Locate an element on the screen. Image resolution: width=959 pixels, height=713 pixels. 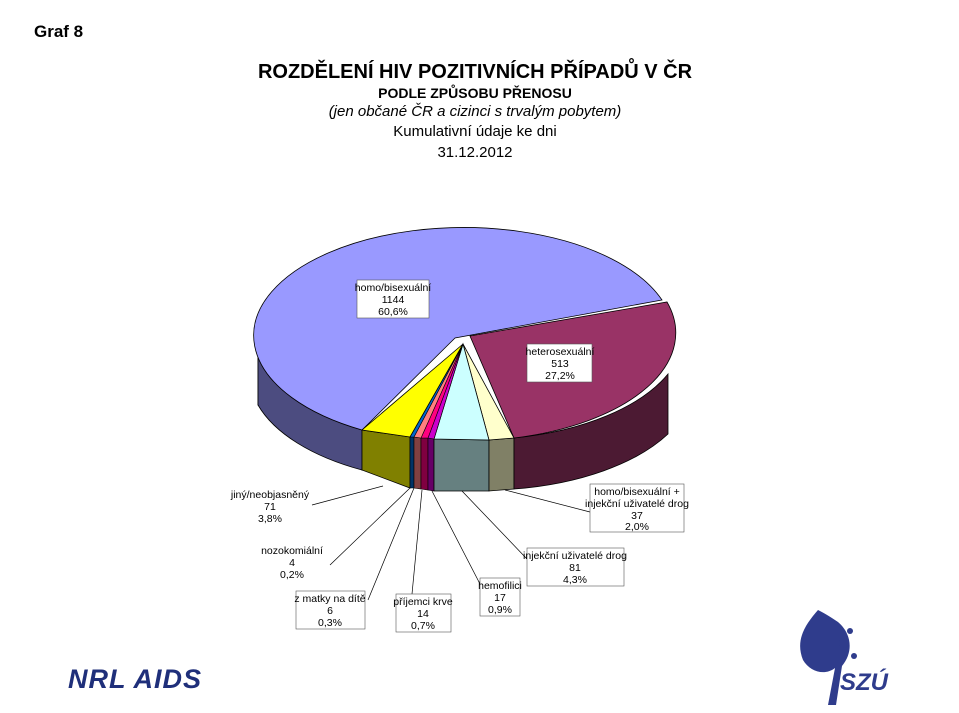
szu-logo-dot-icon is located at coordinates (844, 643).